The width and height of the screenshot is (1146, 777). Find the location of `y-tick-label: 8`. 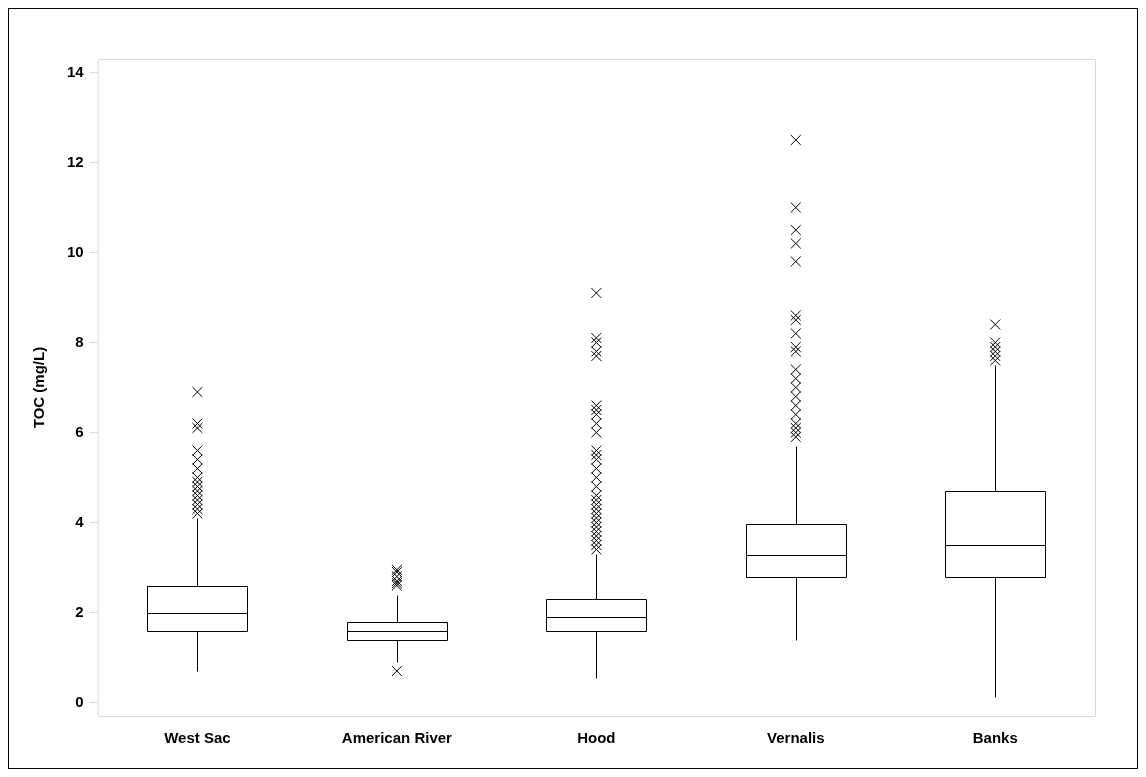

y-tick-label: 8 is located at coordinates (79, 341).